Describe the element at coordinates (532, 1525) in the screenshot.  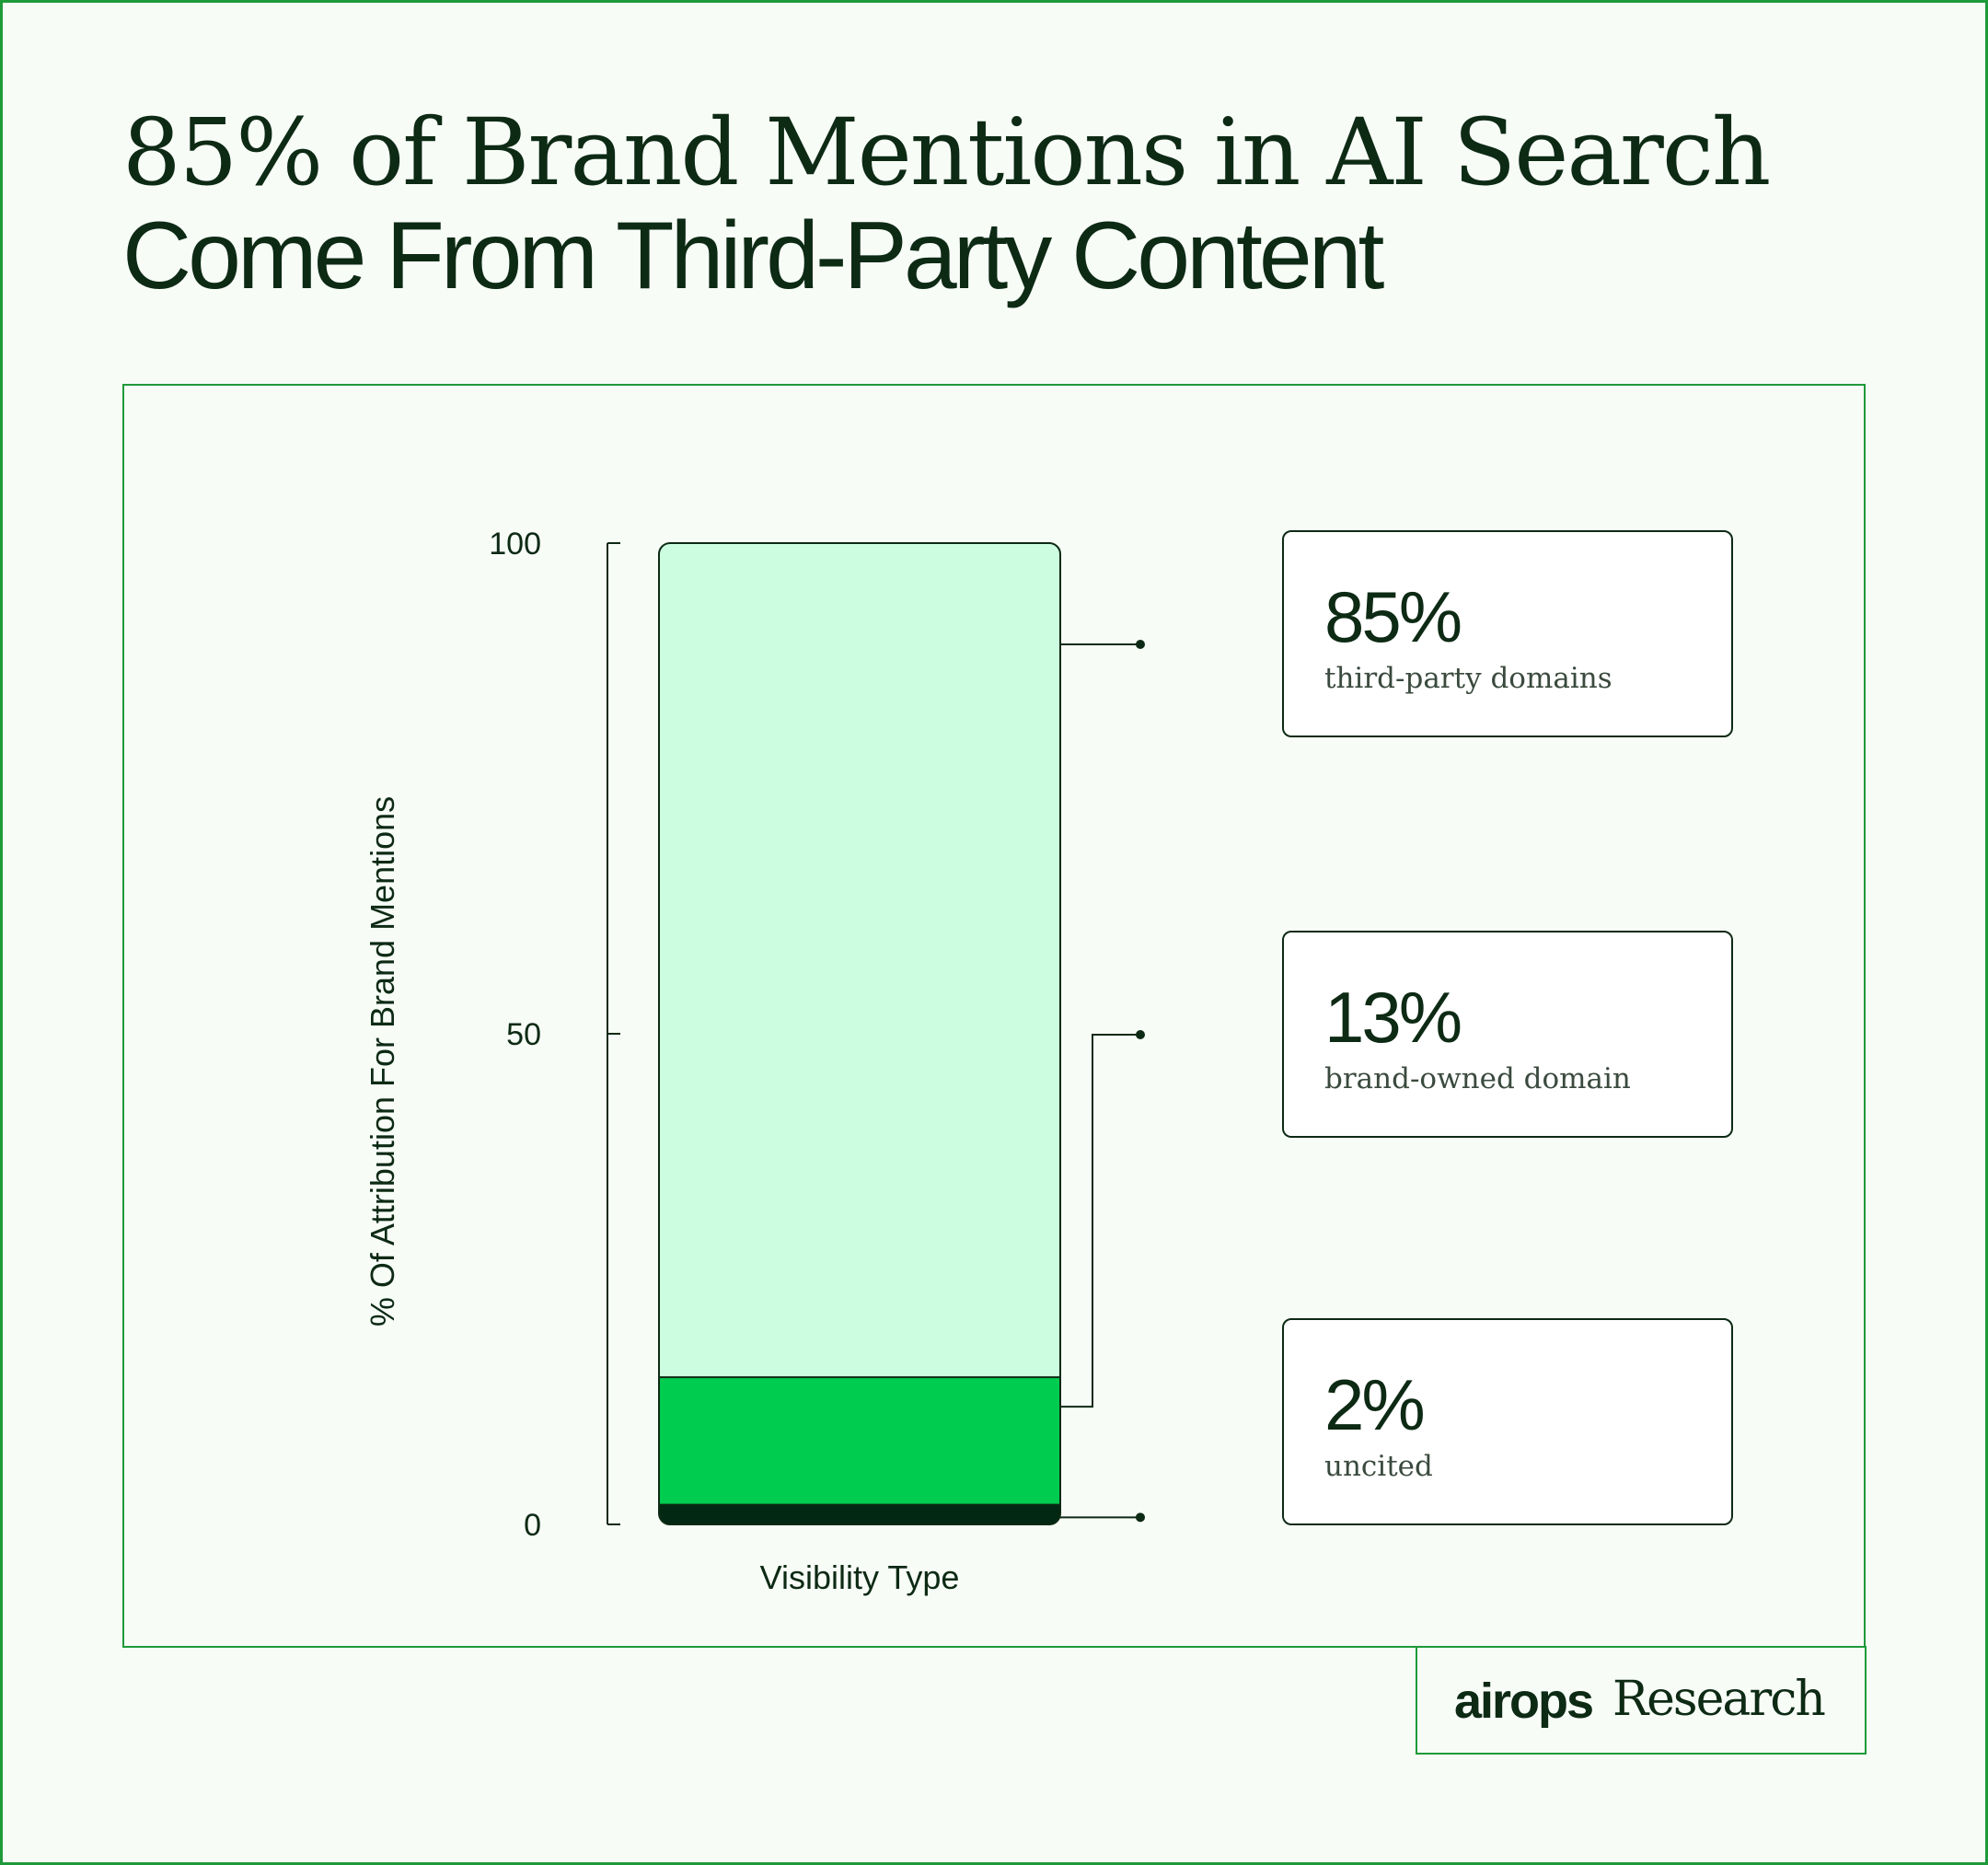
I see `y-tick-label-0: 0` at that location.